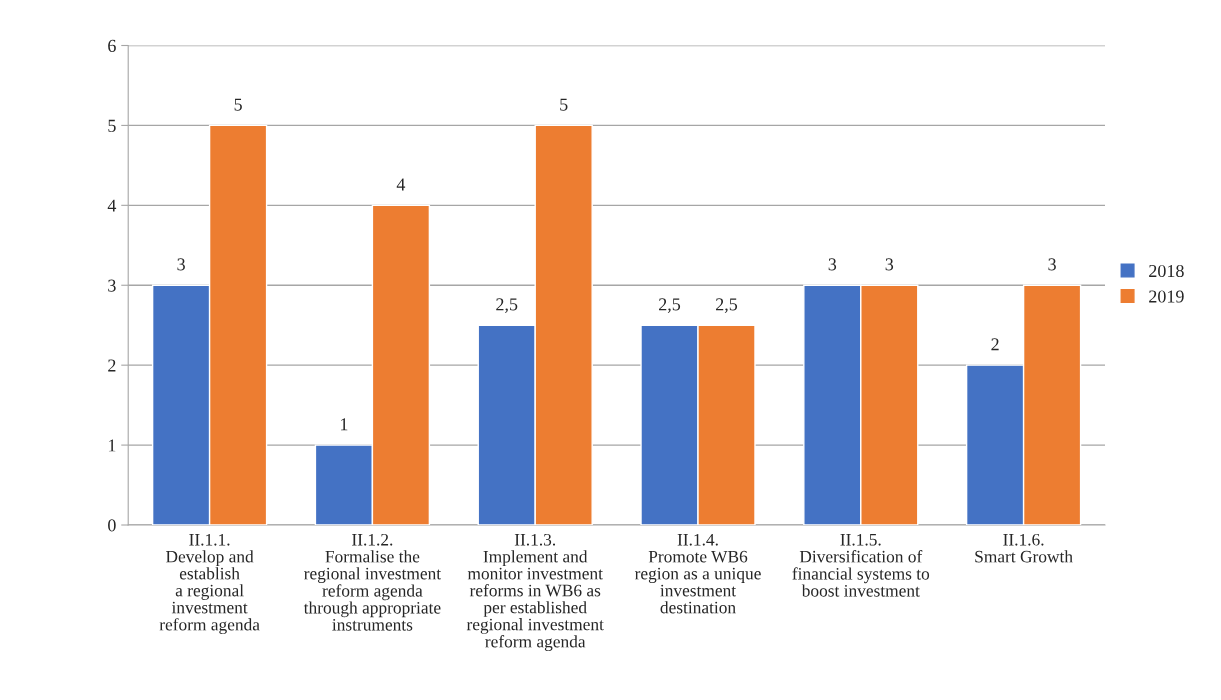  I want to click on data-label: 1, so click(344, 424).